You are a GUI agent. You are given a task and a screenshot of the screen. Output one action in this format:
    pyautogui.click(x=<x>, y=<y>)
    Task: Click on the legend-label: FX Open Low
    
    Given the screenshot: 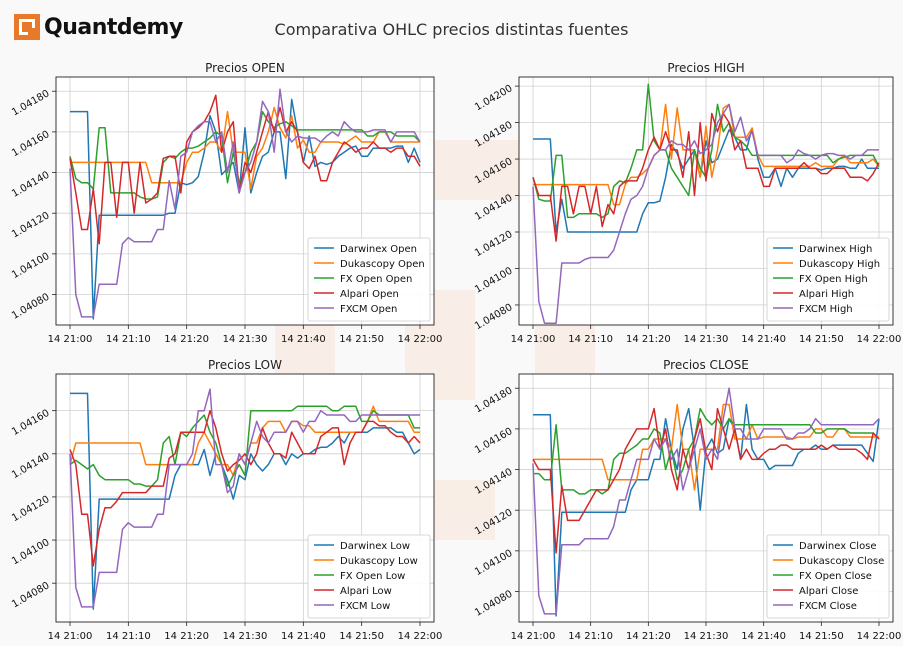 What is the action you would take?
    pyautogui.click(x=372, y=576)
    